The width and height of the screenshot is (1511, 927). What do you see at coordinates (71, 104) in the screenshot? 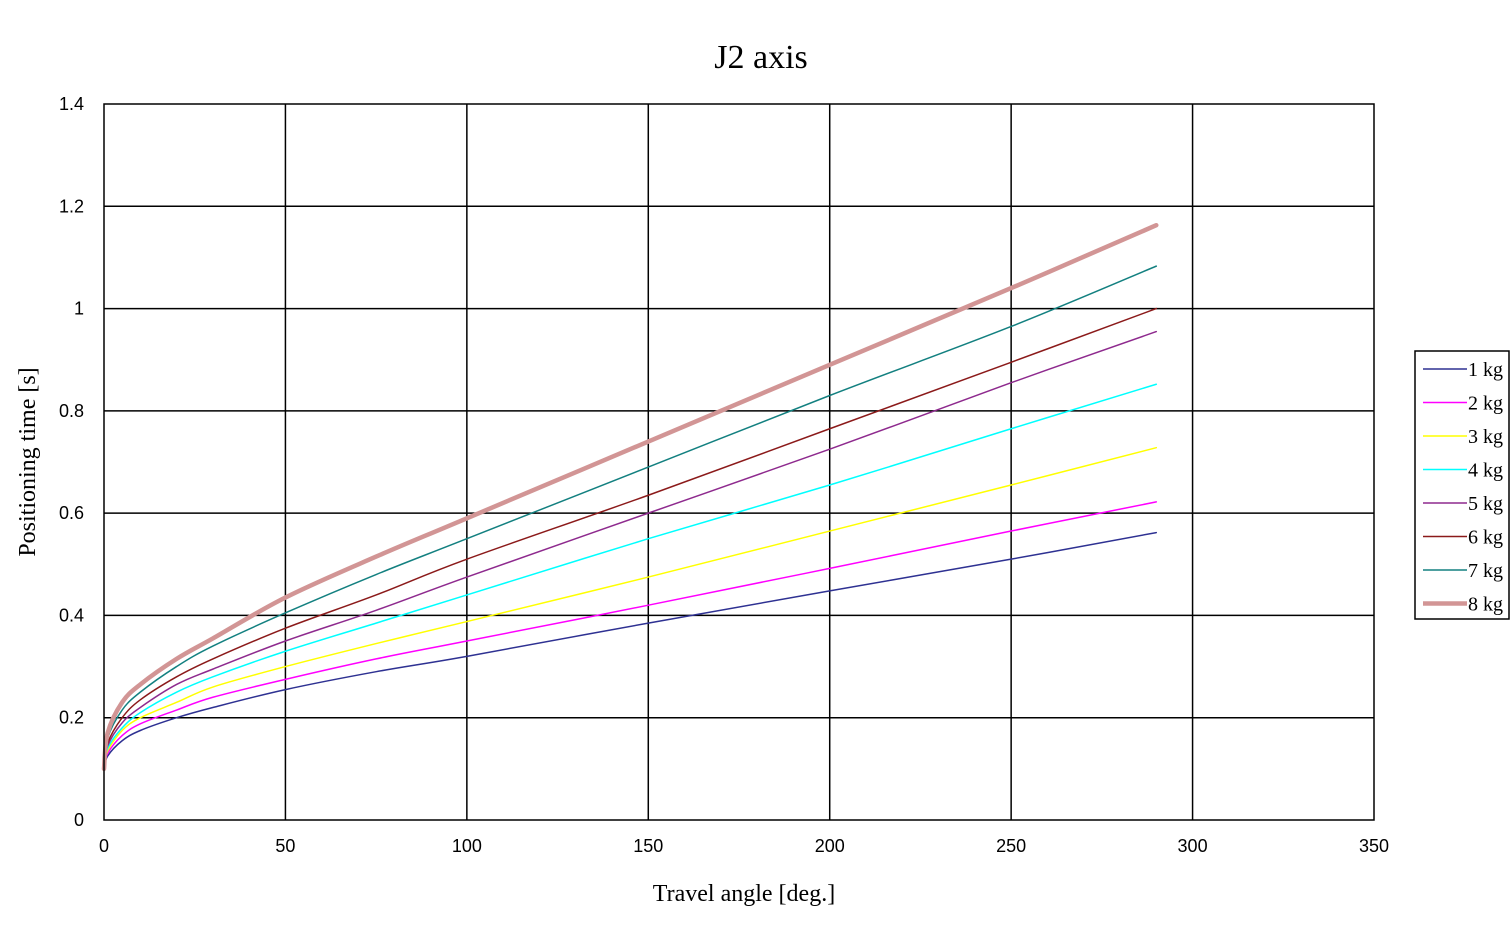
I see `y-tick-label: 1.4` at bounding box center [71, 104].